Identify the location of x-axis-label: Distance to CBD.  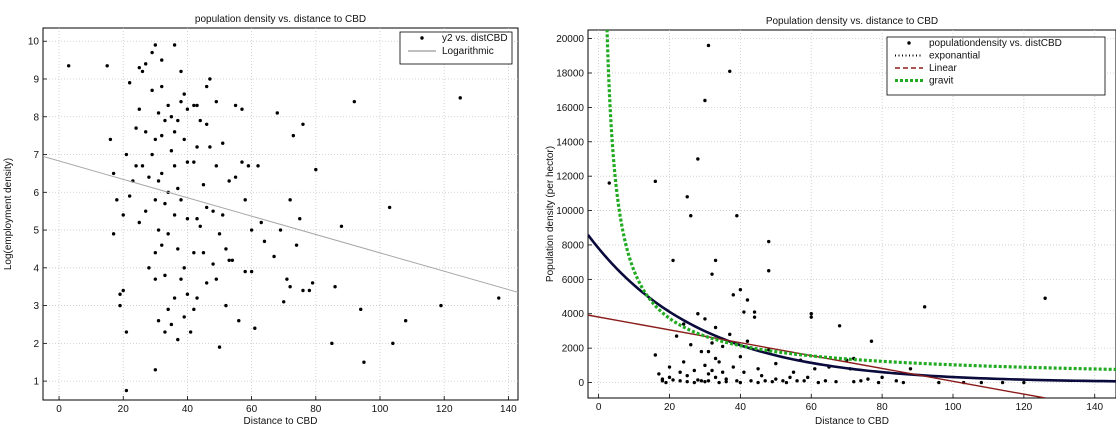
(281, 421).